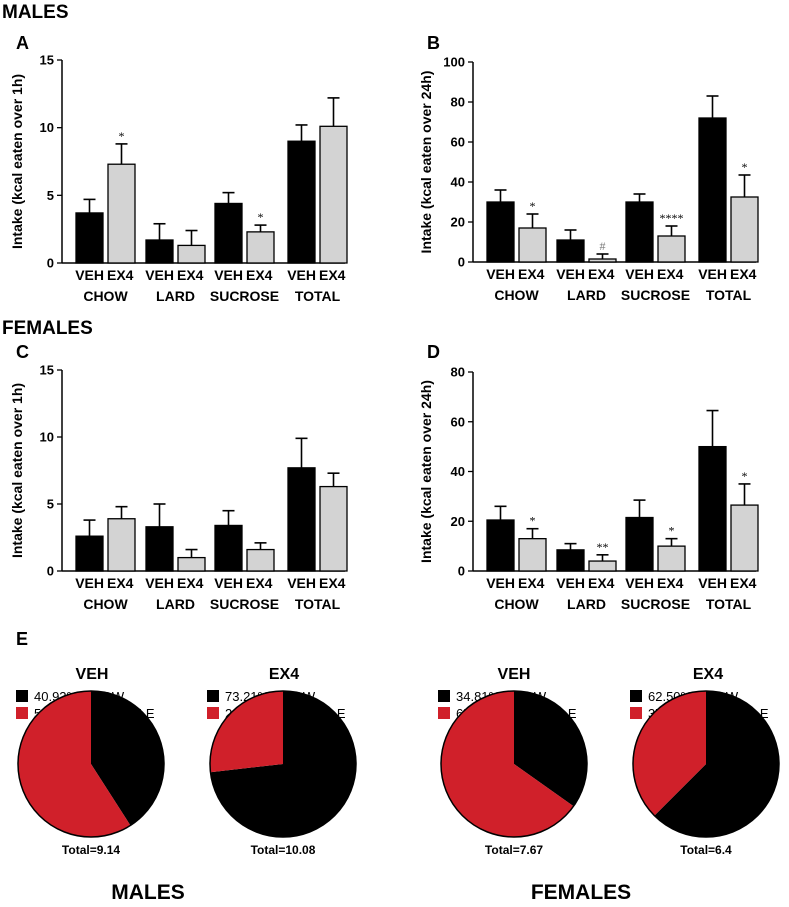 The height and width of the screenshot is (907, 789). I want to click on y-tick-label: 20, so click(458, 521).